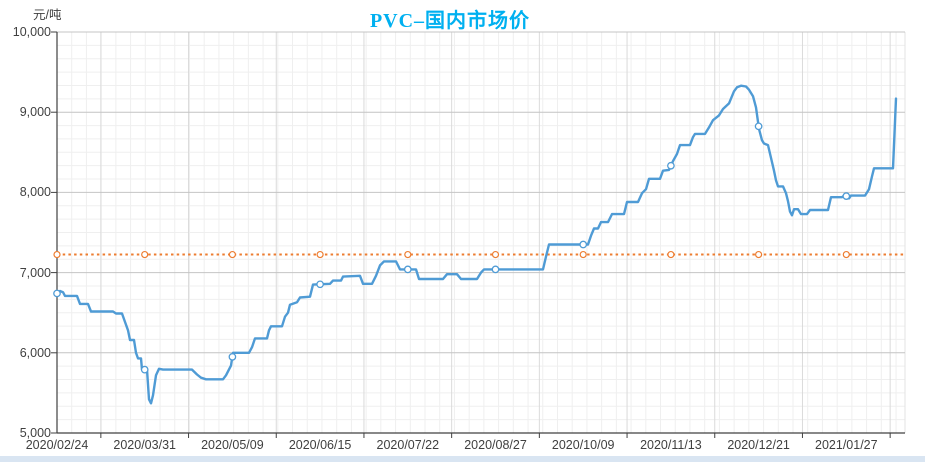 The image size is (925, 462). Describe the element at coordinates (35, 192) in the screenshot. I see `y-axis-tick-label: 8,000` at that location.